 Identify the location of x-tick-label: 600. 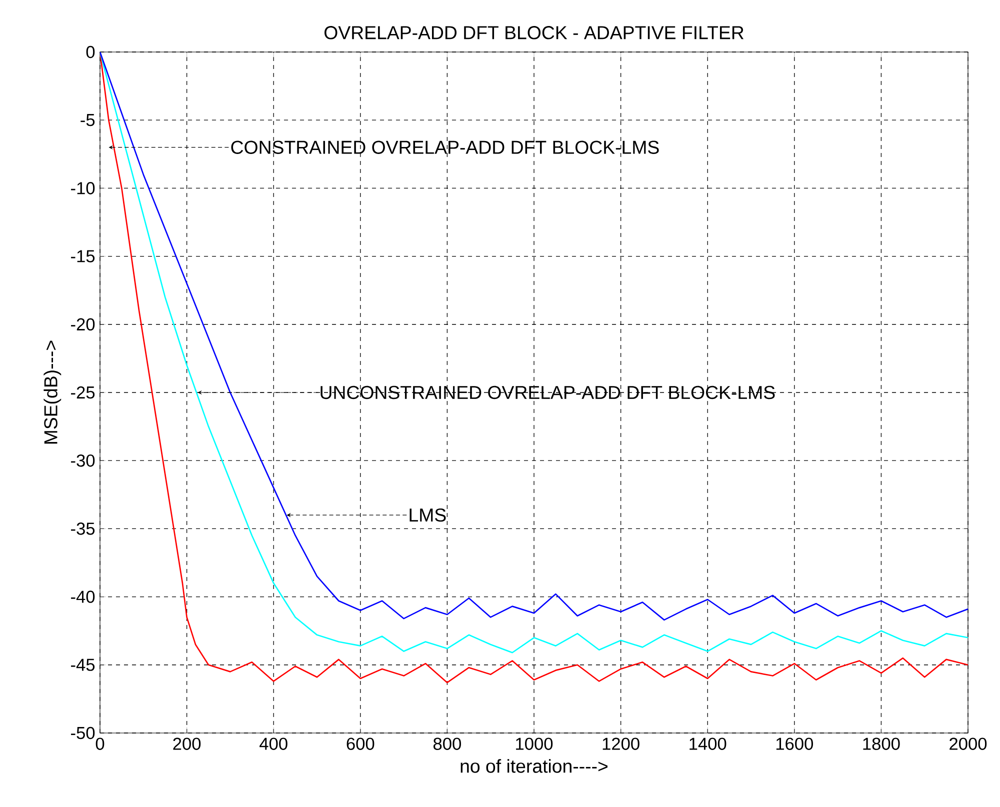
(360, 744).